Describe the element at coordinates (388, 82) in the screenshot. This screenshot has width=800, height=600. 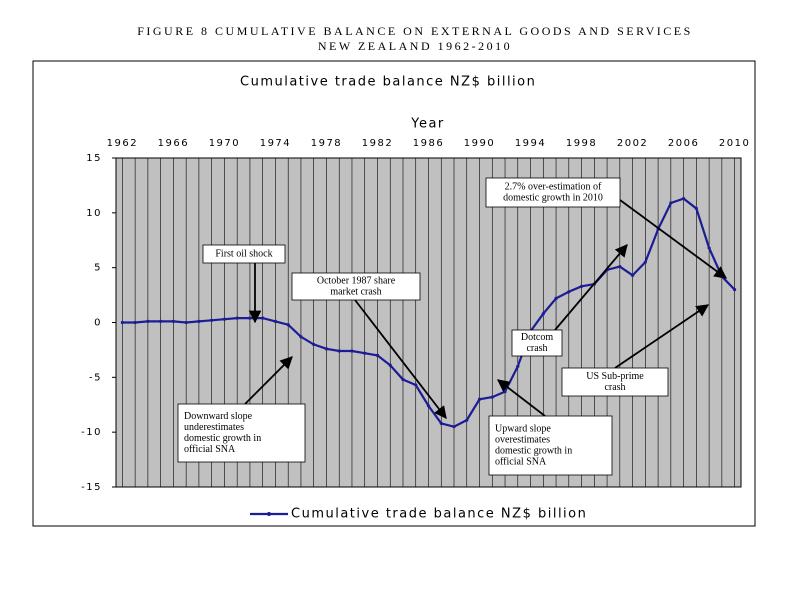
I see `inner-title: Cumulative trade balance NZ$ billion` at that location.